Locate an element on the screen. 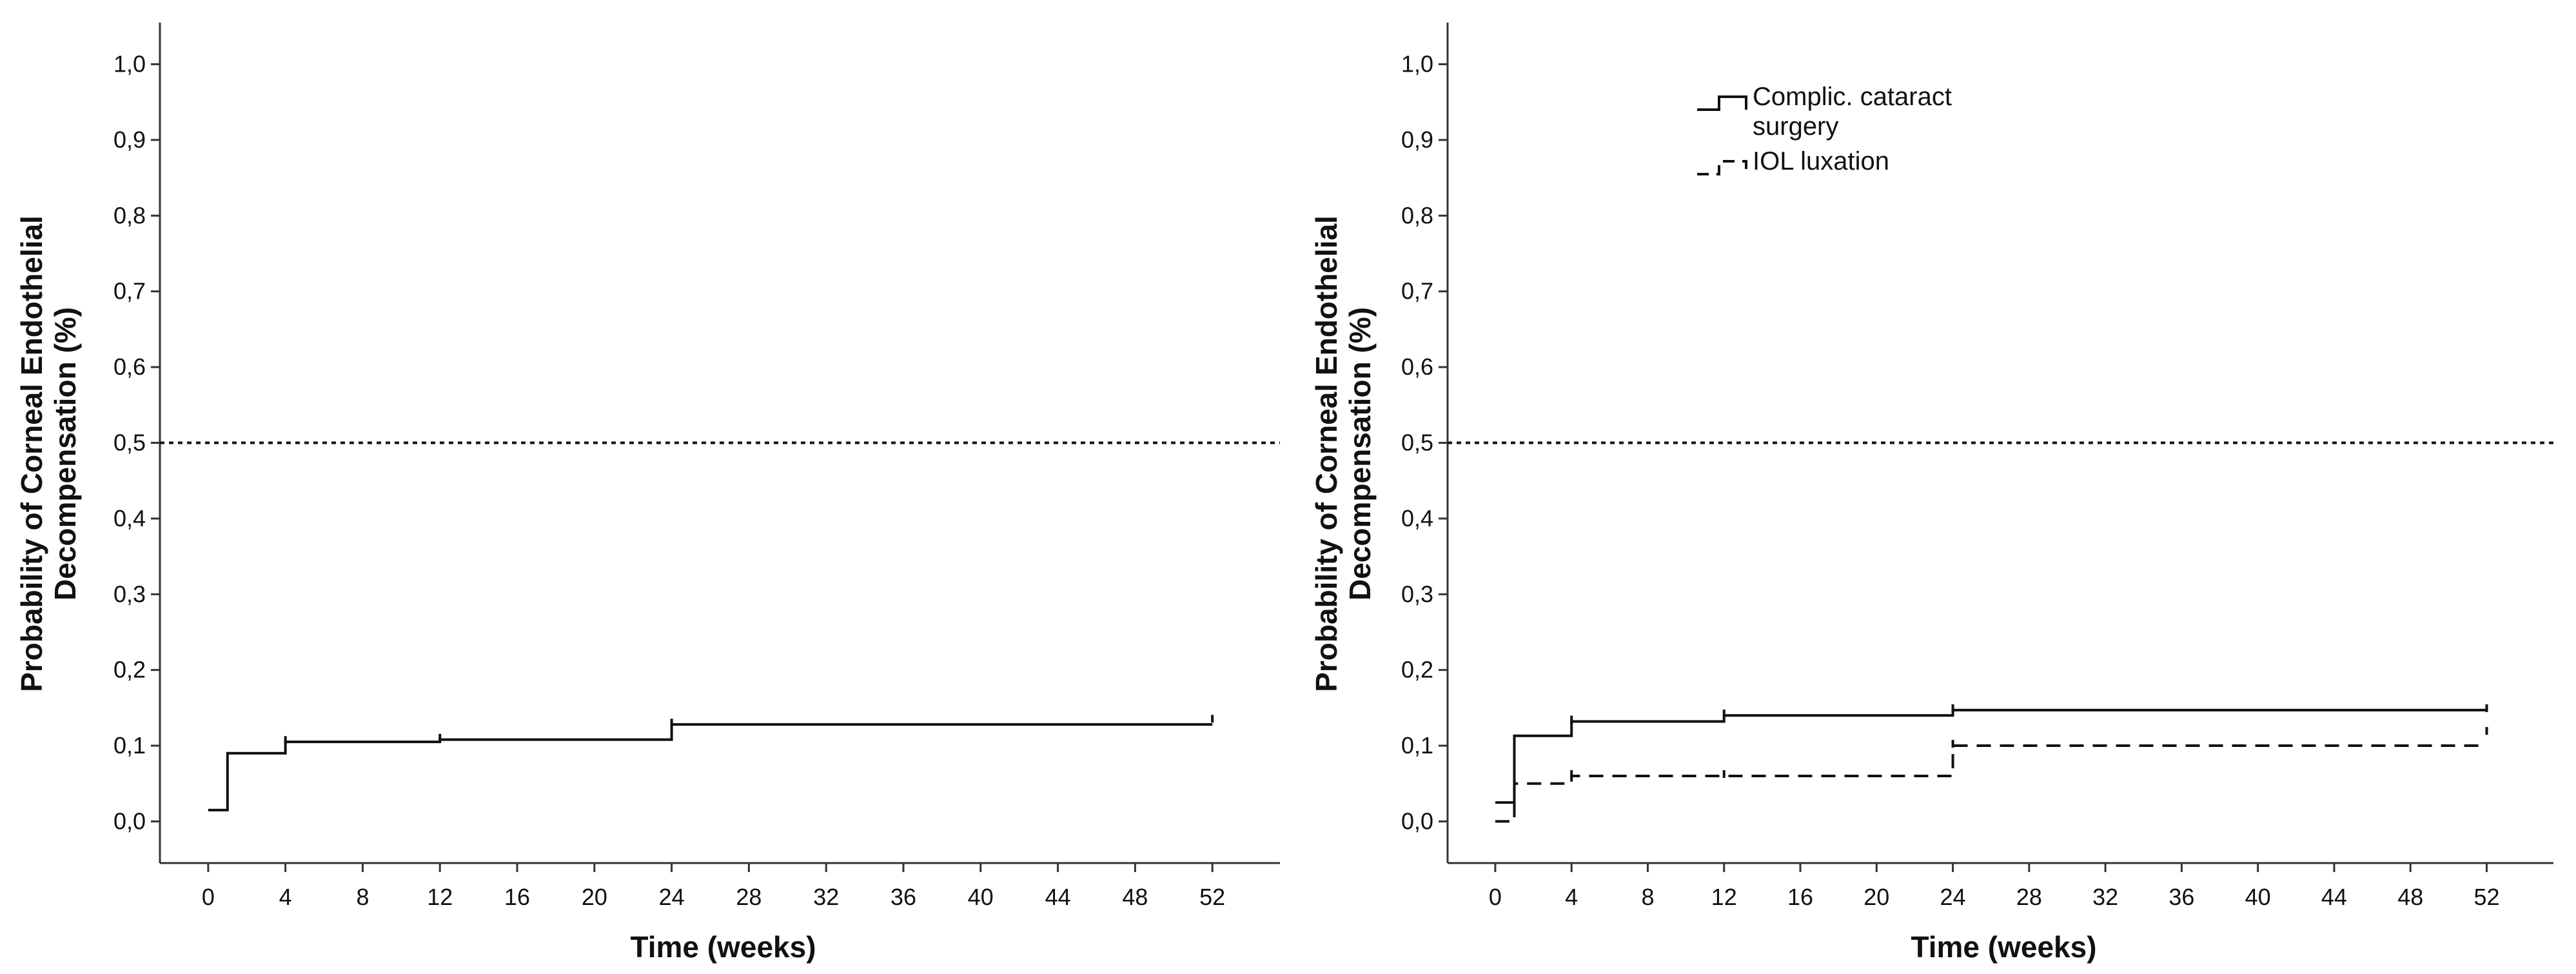 The image size is (2576, 974). series-2-line is located at coordinates (1991, 784).